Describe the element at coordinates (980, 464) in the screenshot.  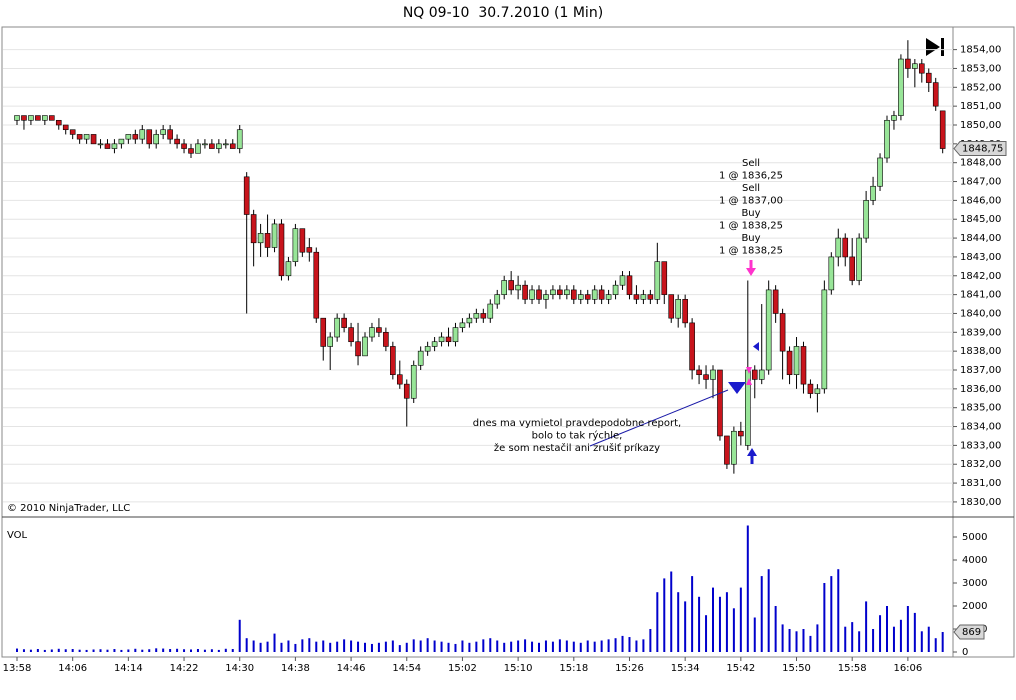
I see `y-tick-label: 1832,00` at that location.